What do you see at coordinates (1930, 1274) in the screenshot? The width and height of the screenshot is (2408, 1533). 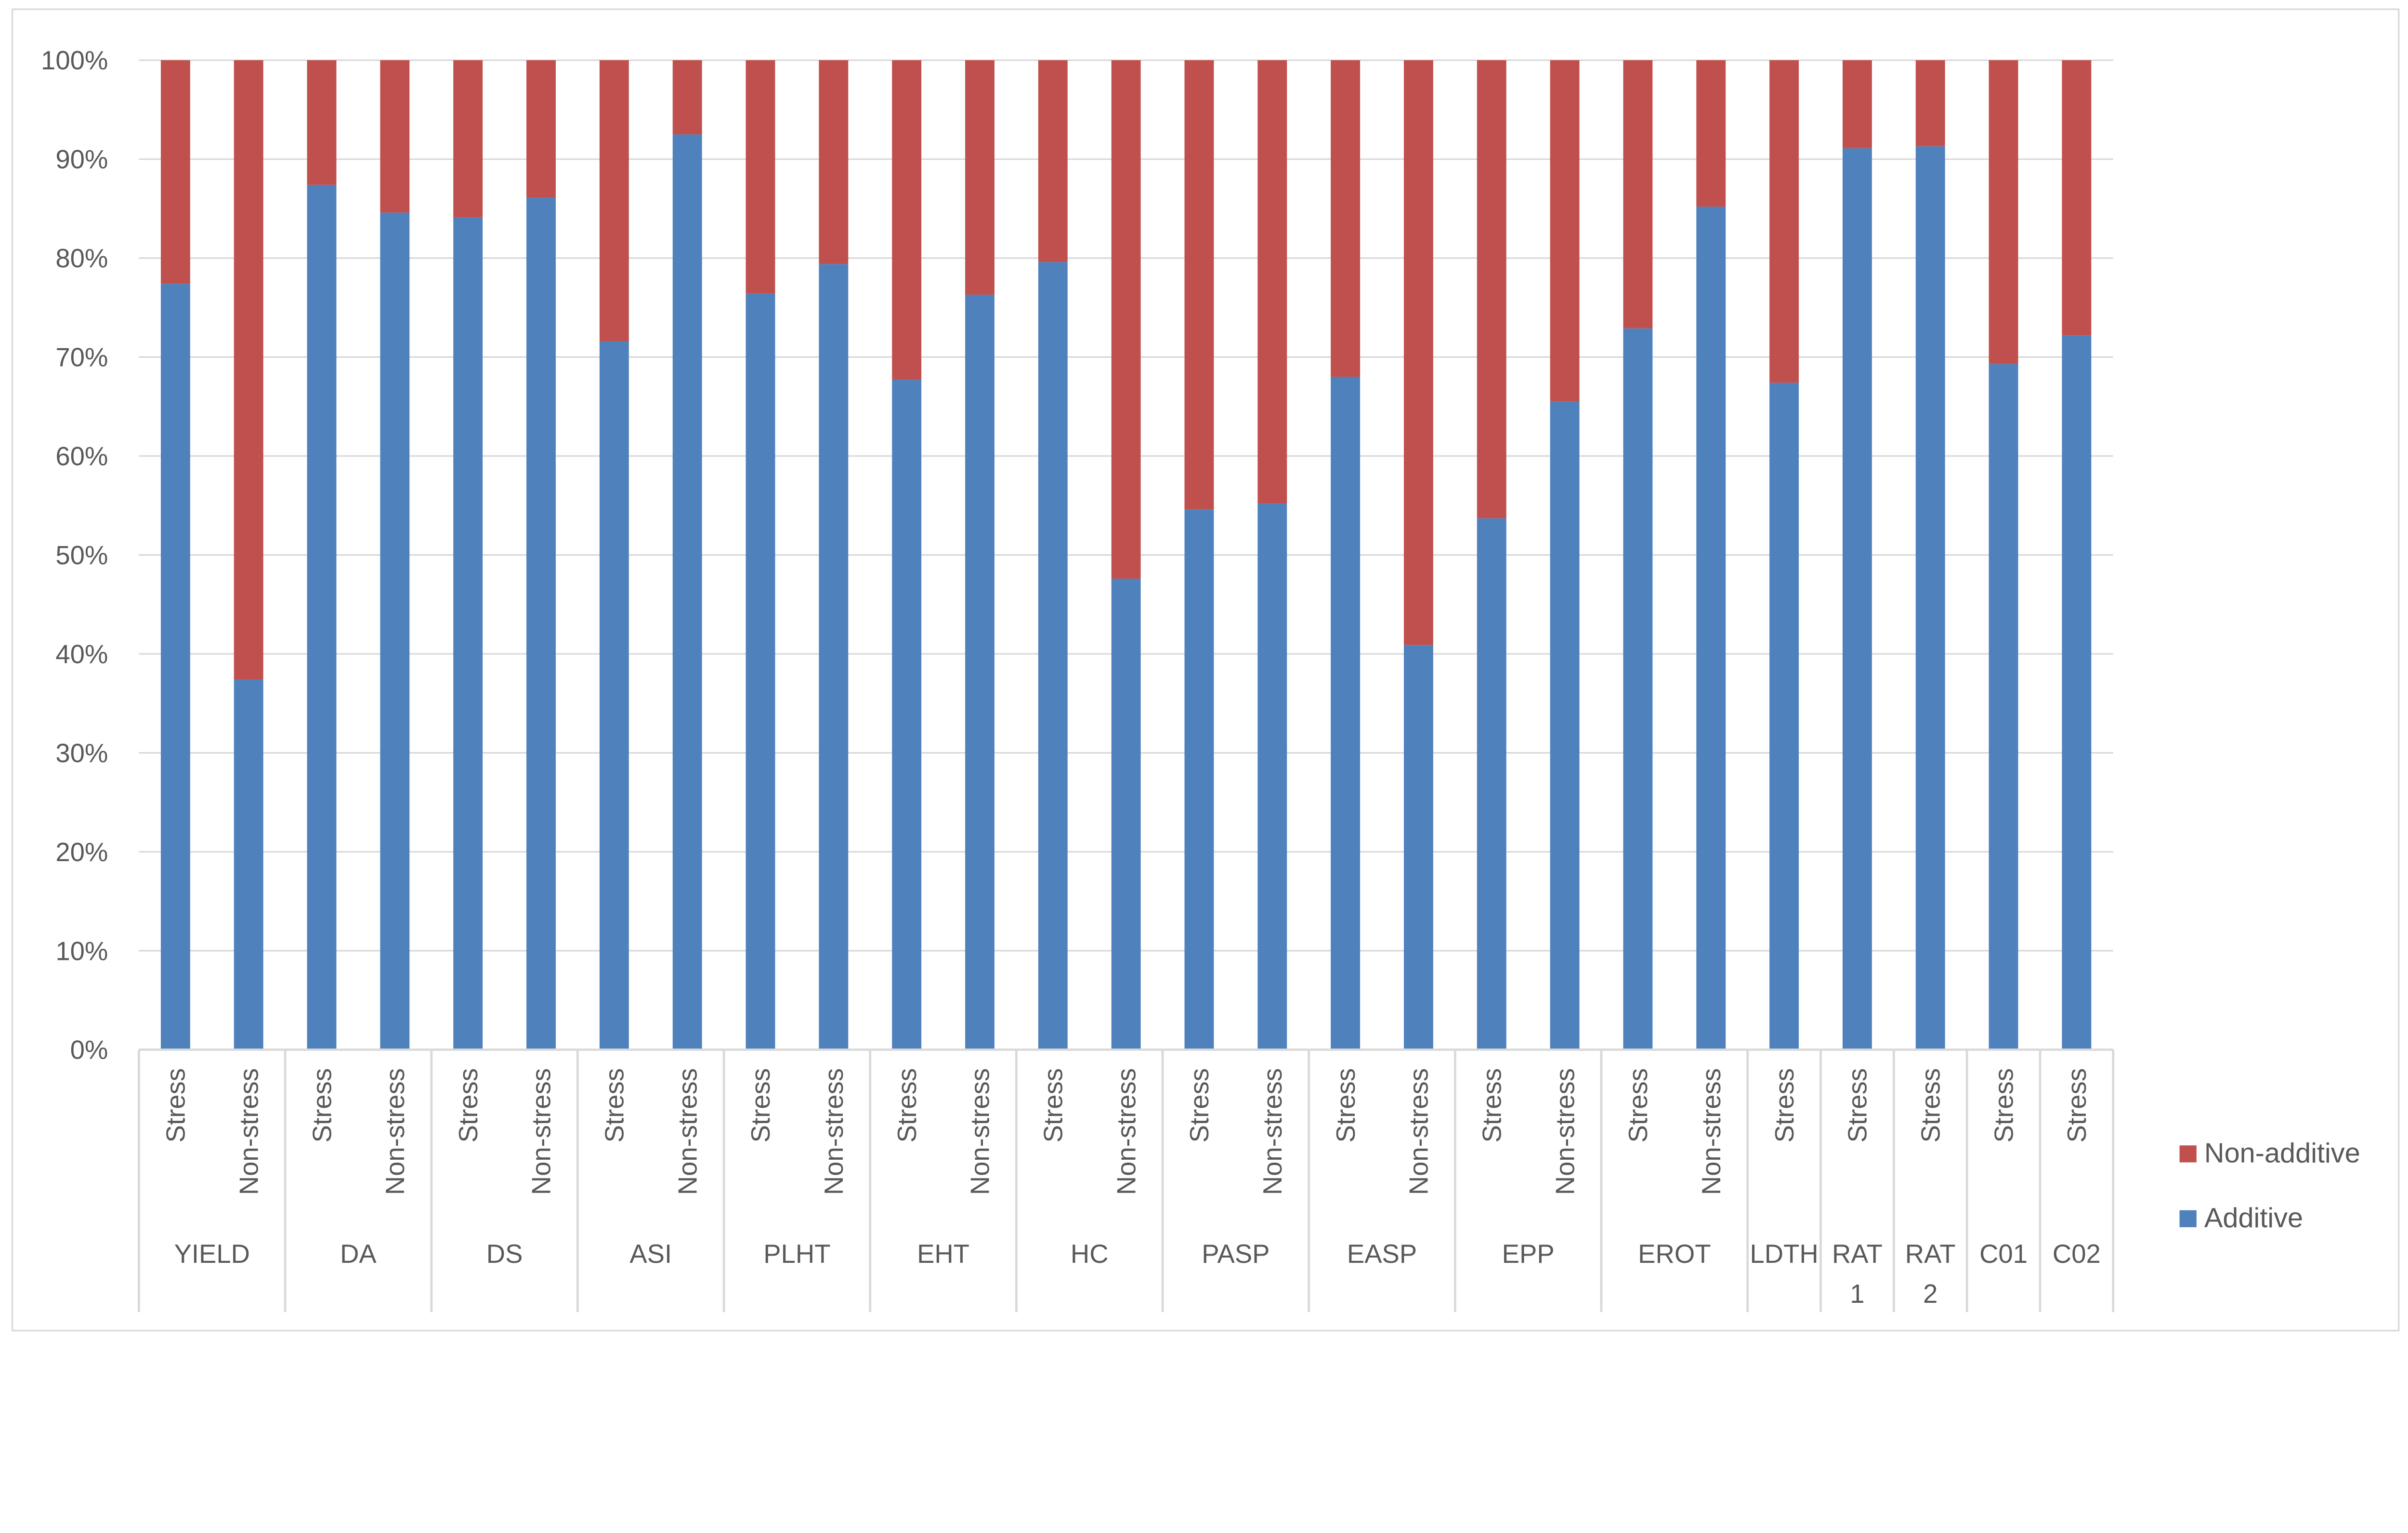 I see `x-group-label: RAT 2` at bounding box center [1930, 1274].